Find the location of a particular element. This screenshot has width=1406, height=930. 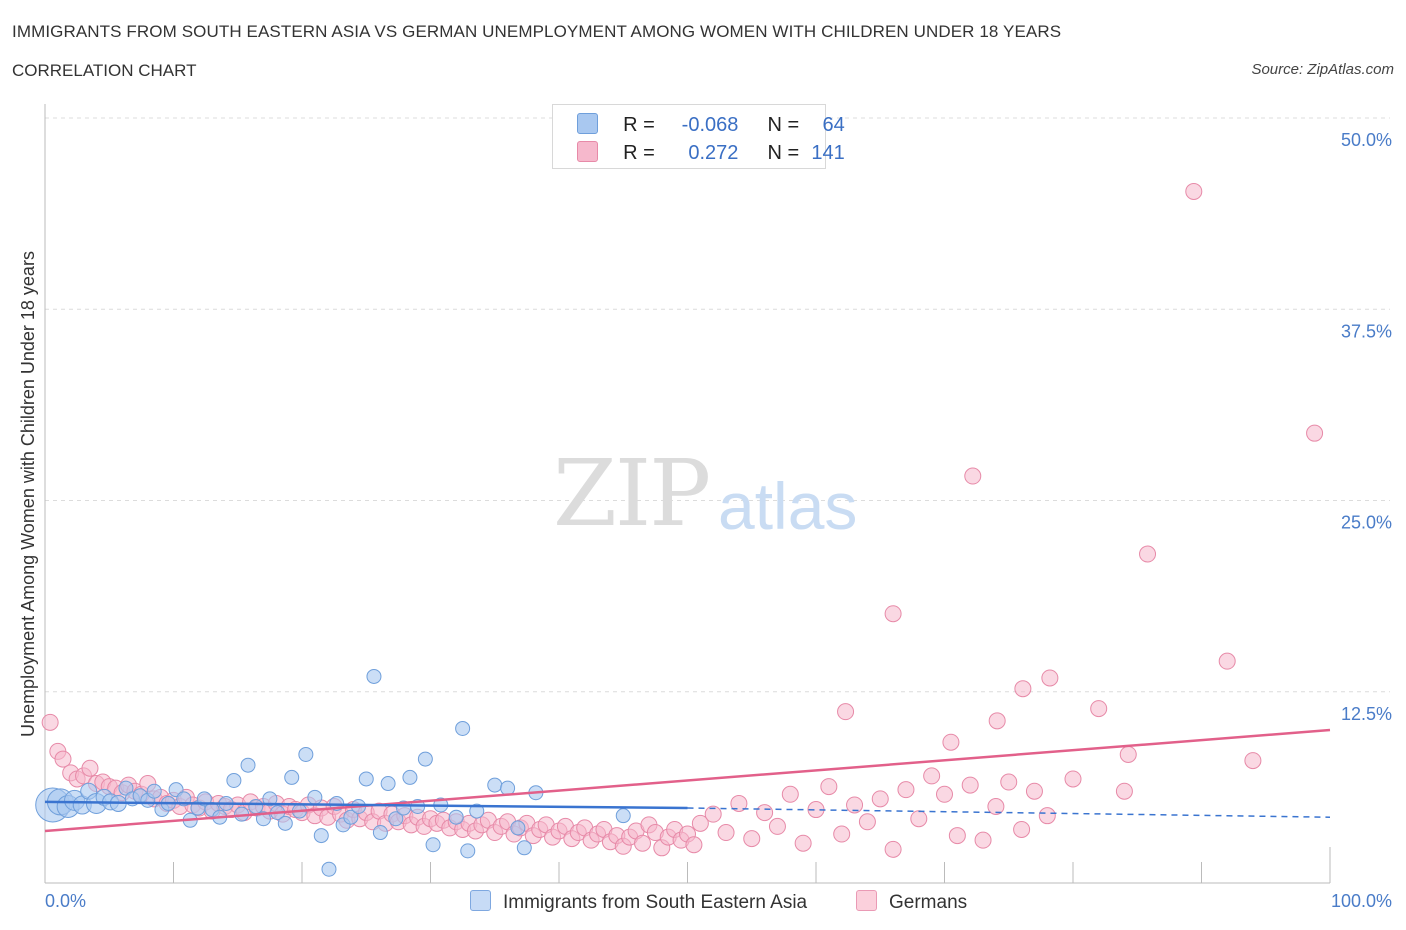

legend-row-germans: R = 0.272 N = 141 is located at coordinates (711, 153).